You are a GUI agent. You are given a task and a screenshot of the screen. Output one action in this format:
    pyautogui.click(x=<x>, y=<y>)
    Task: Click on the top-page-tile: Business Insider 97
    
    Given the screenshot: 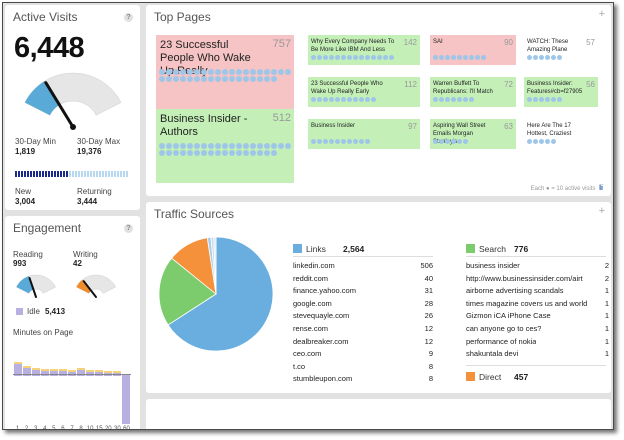 What is the action you would take?
    pyautogui.click(x=364, y=134)
    